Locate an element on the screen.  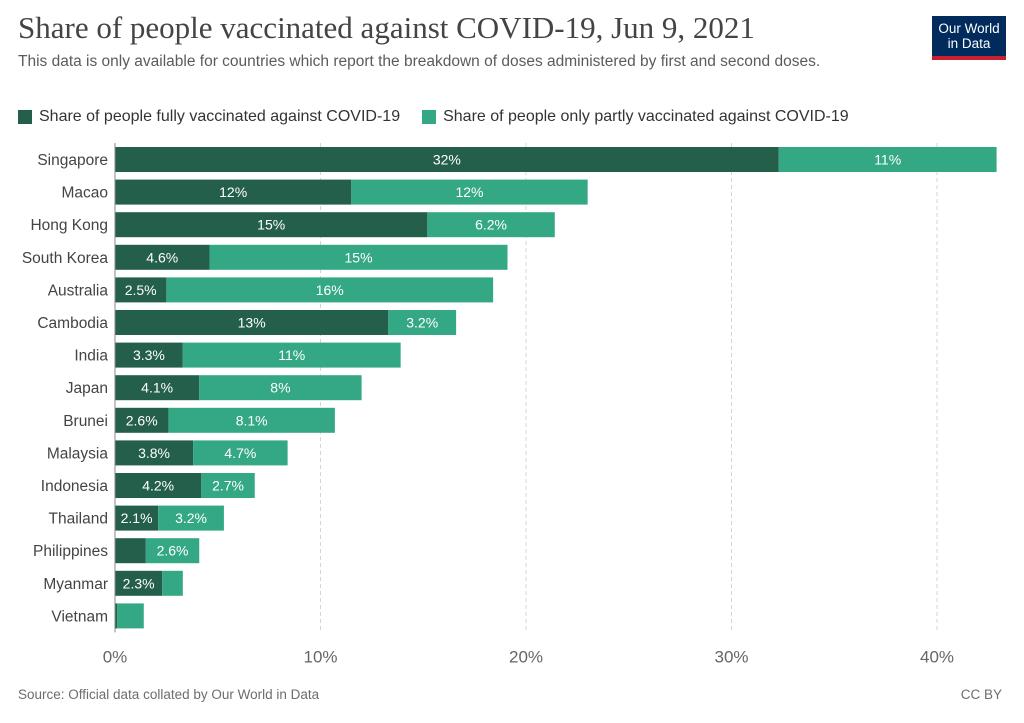
bar-value-label: 3.3% is located at coordinates (149, 355).